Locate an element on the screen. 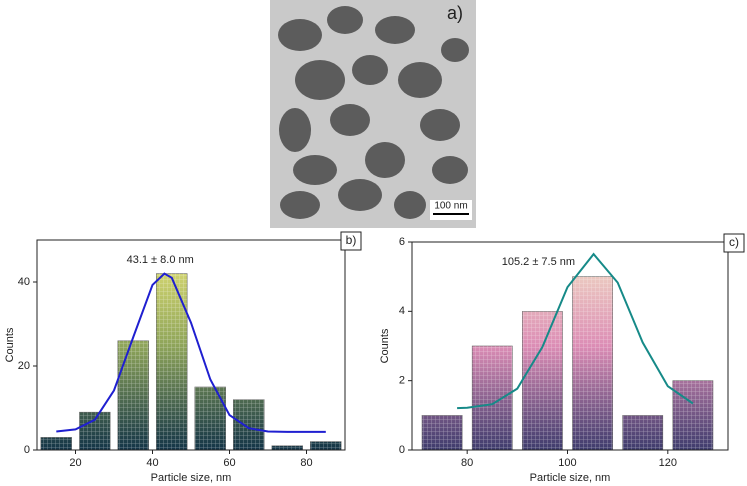  particles is located at coordinates (373, 112).